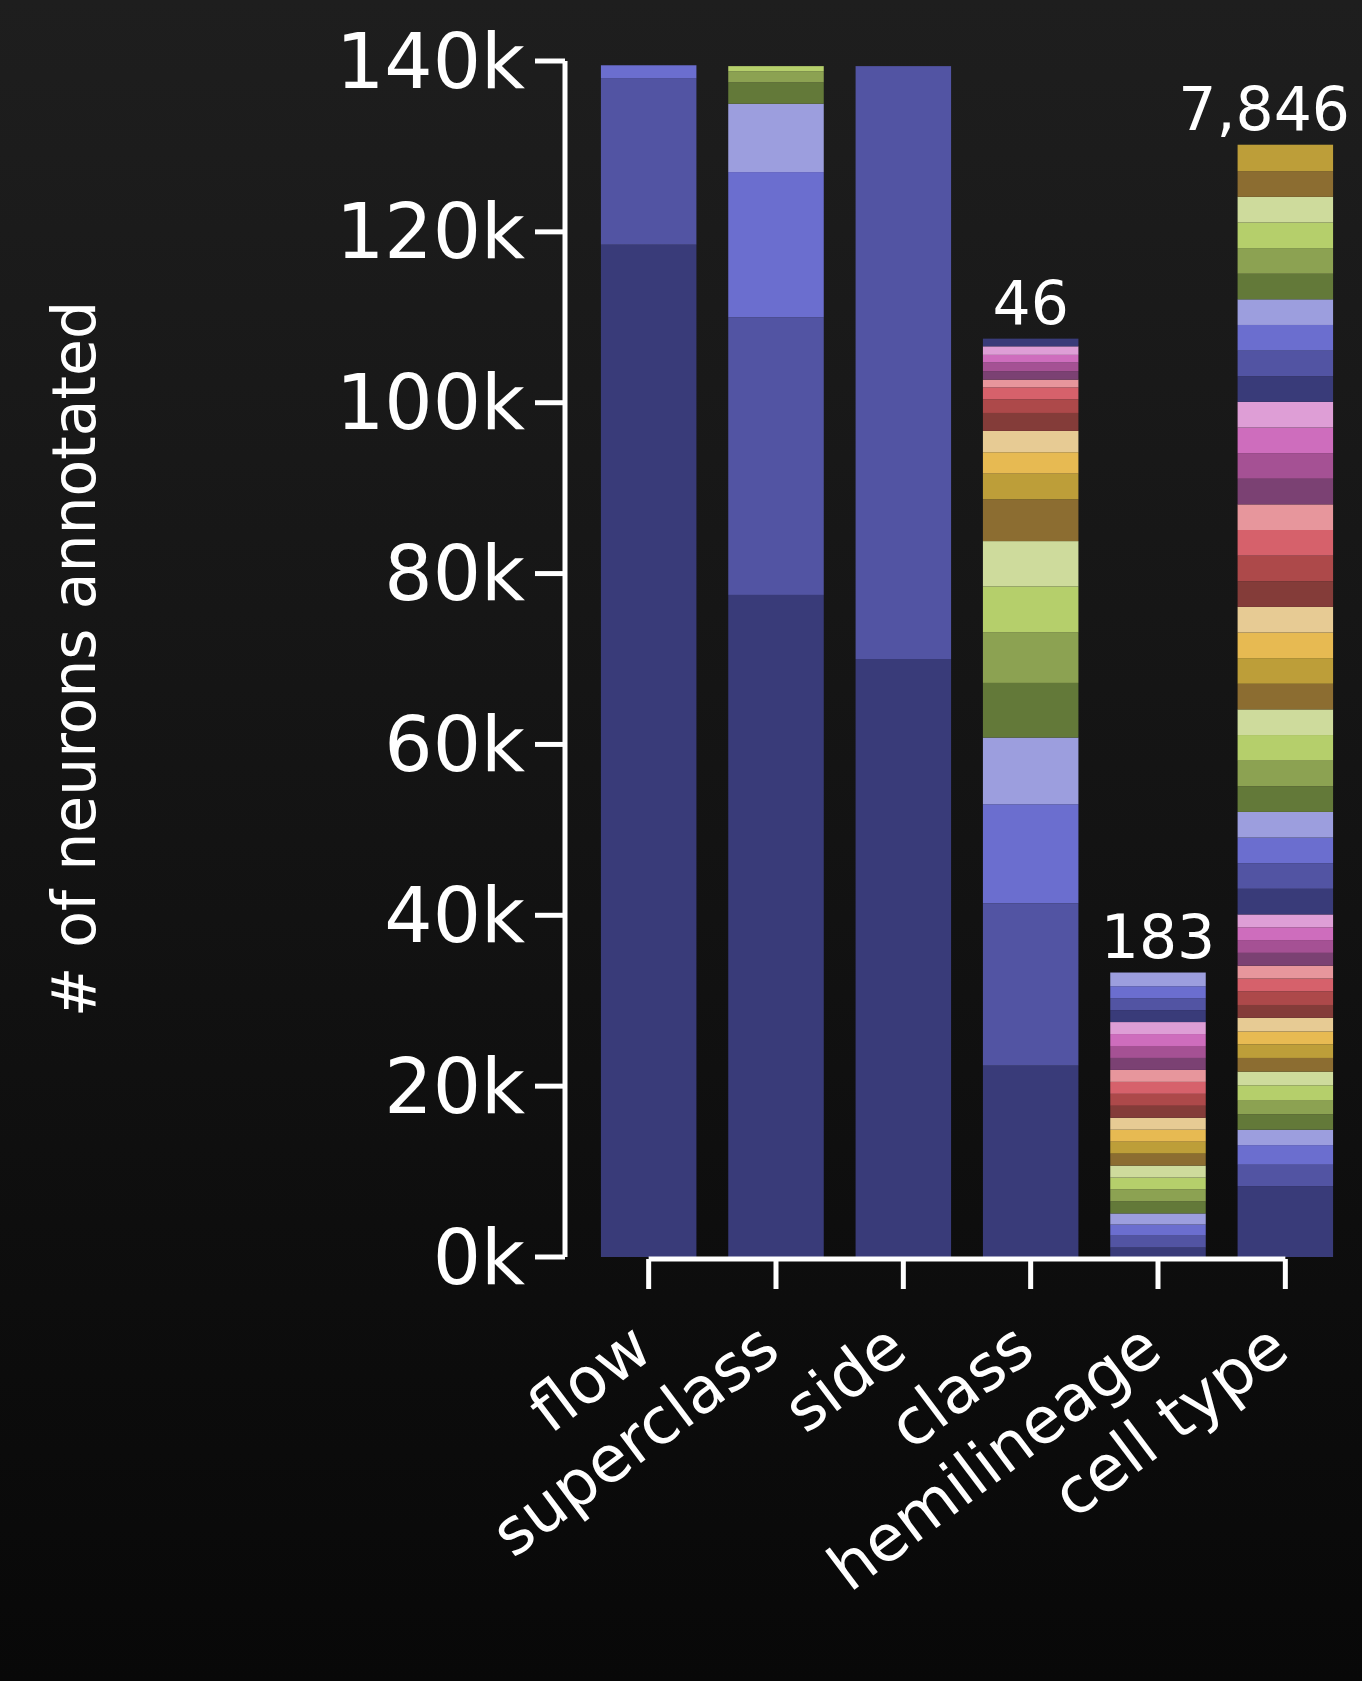 The width and height of the screenshot is (1362, 1681). I want to click on y-tick-label: 60k, so click(454, 745).